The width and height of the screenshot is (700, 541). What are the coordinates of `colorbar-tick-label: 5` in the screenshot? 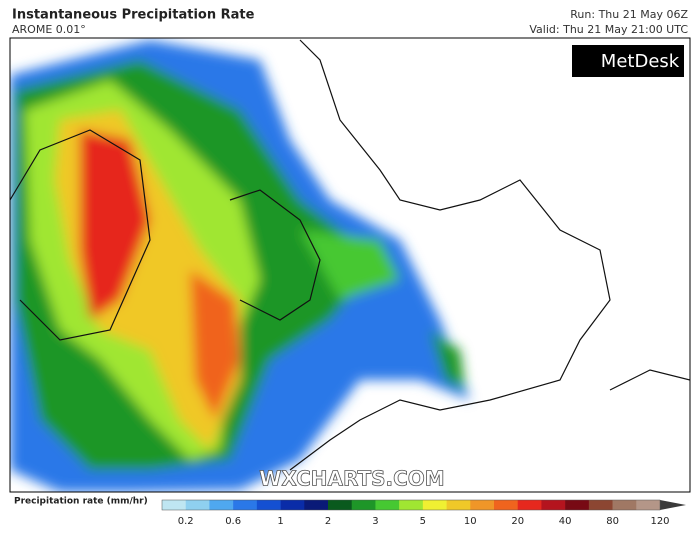 It's located at (423, 521).